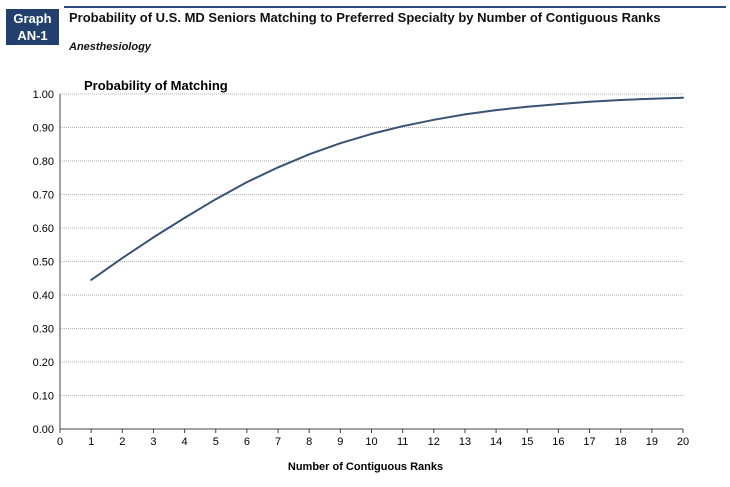 The height and width of the screenshot is (487, 730). What do you see at coordinates (683, 442) in the screenshot?
I see `x-tick-label: 20` at bounding box center [683, 442].